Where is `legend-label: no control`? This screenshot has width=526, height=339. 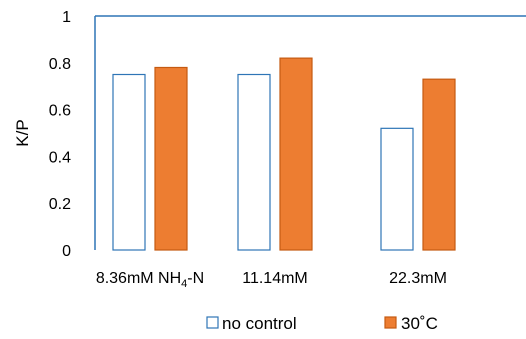 legend-label: no control is located at coordinates (259, 323).